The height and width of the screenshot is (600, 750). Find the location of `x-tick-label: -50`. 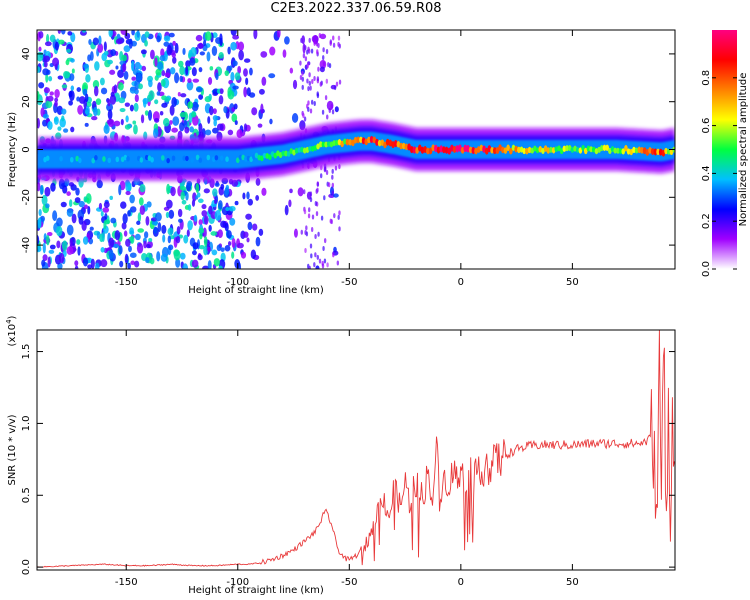

x-tick-label: -50 is located at coordinates (349, 282).